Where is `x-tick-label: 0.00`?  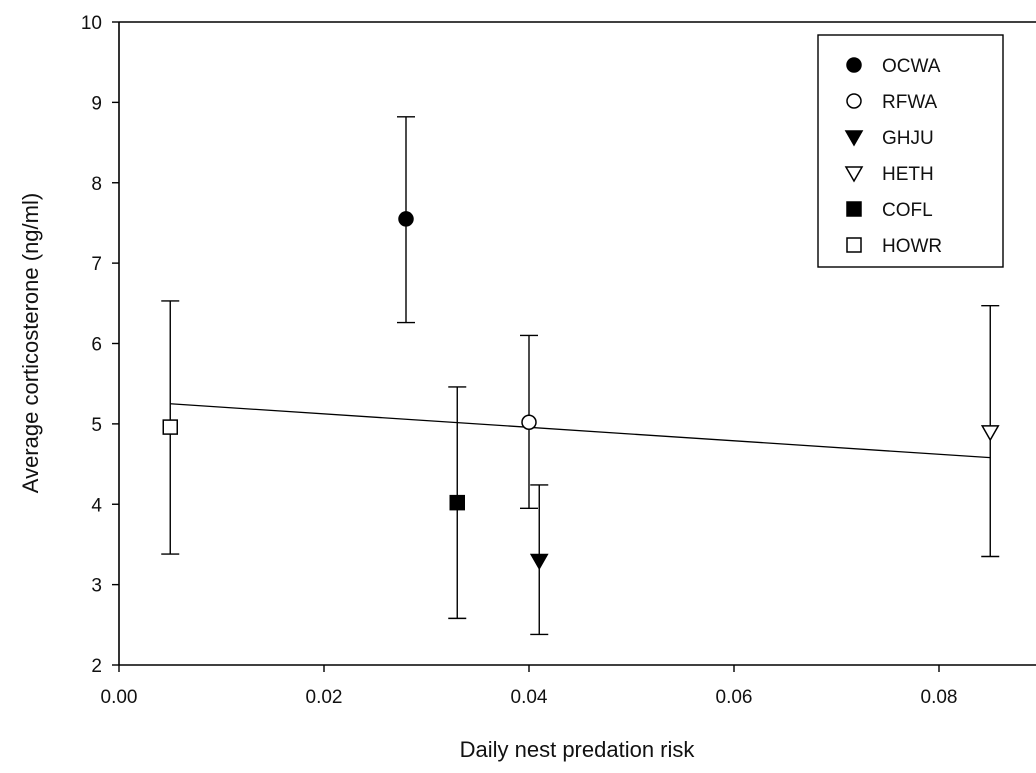
x-tick-label: 0.00 is located at coordinates (119, 697).